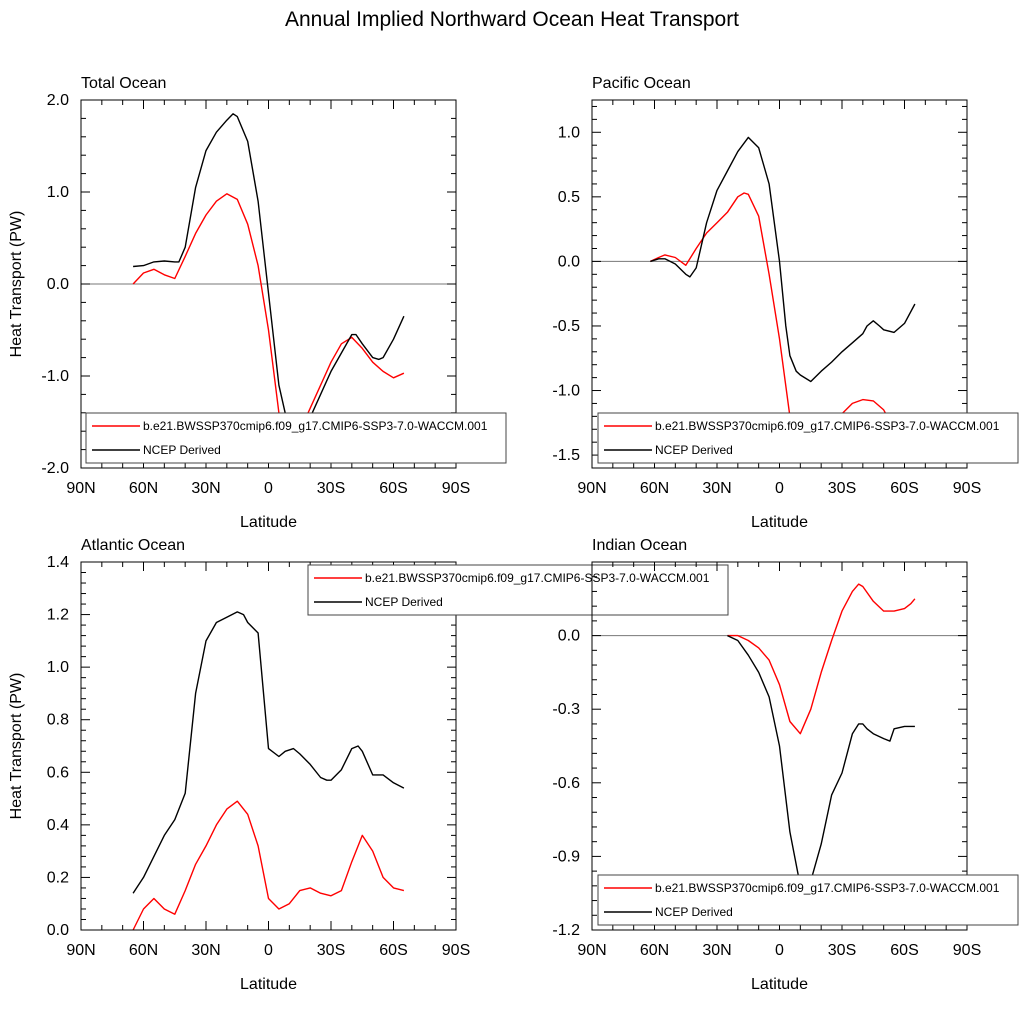  I want to click on y-tick-label: 0.4, so click(58, 825).